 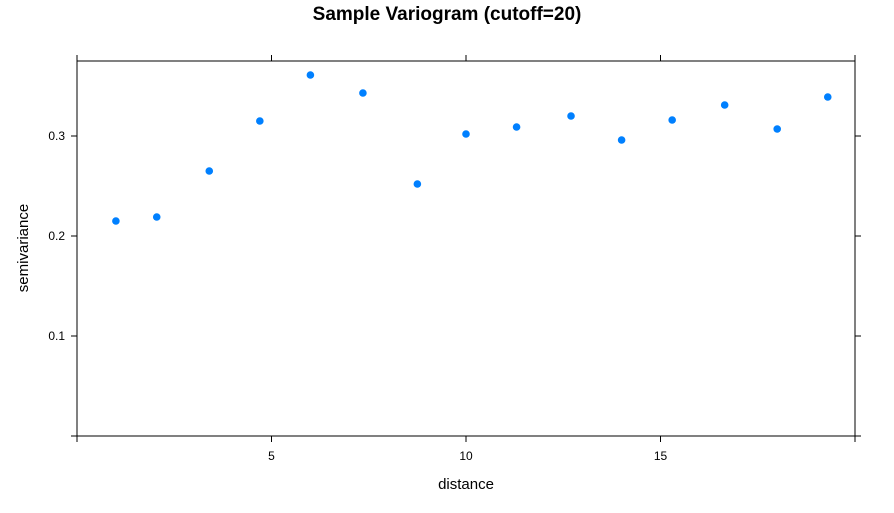 I want to click on y-axis-title: semivariance, so click(x=23, y=248).